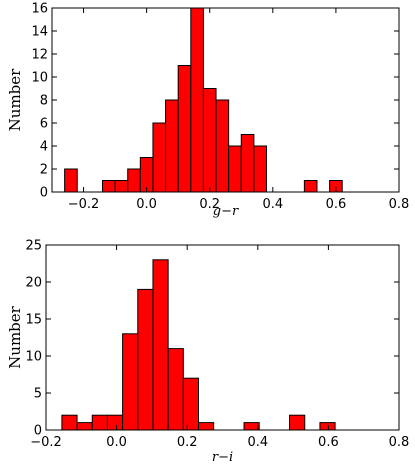 Image resolution: width=415 pixels, height=475 pixels. Describe the element at coordinates (15, 99) in the screenshot. I see `y-axis-label-g-r: Number` at that location.